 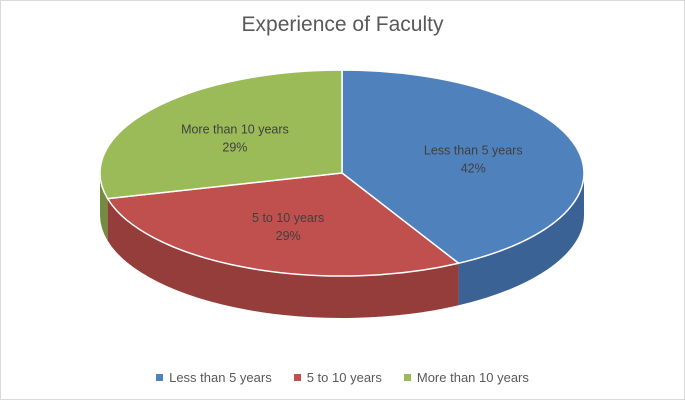 I want to click on slice-label-more-than-10-years: More than 10 years, so click(x=235, y=130).